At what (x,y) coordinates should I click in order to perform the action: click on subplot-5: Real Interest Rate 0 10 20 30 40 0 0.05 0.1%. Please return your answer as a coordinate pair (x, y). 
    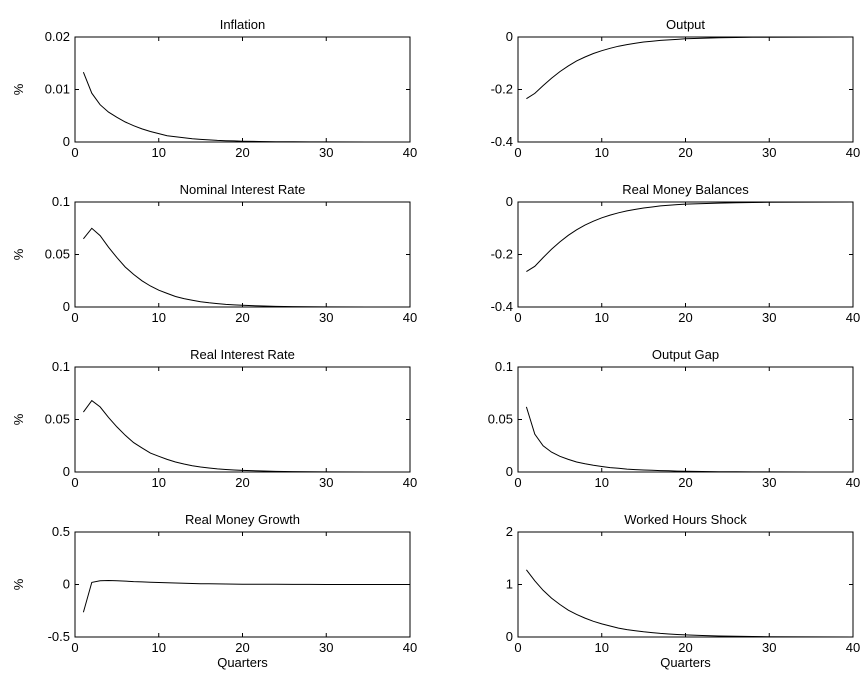
    Looking at the image, I should click on (214, 418).